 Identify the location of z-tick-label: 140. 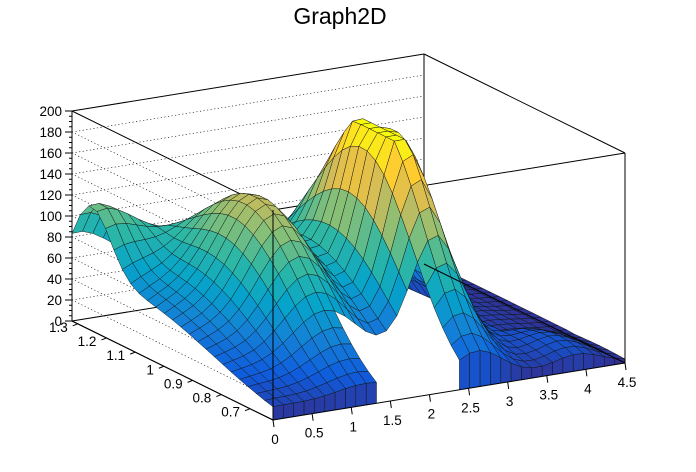
(50, 174).